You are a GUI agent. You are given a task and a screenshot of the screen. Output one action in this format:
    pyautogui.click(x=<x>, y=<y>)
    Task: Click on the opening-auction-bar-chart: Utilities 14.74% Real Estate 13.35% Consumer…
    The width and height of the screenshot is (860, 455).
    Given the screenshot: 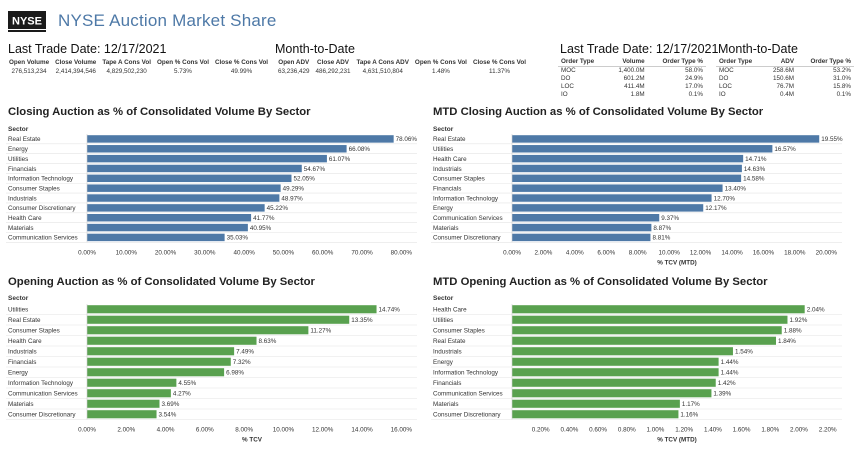 What is the action you would take?
    pyautogui.click(x=211, y=374)
    